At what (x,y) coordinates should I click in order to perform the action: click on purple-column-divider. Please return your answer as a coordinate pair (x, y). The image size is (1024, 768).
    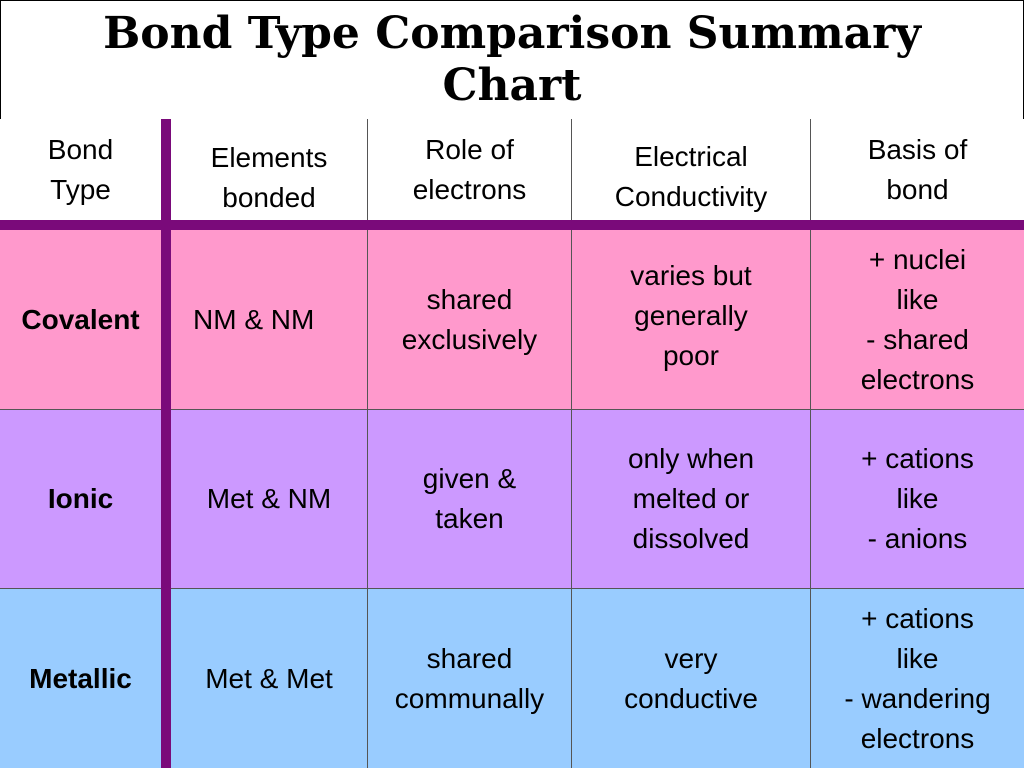
    Looking at the image, I should click on (166, 443).